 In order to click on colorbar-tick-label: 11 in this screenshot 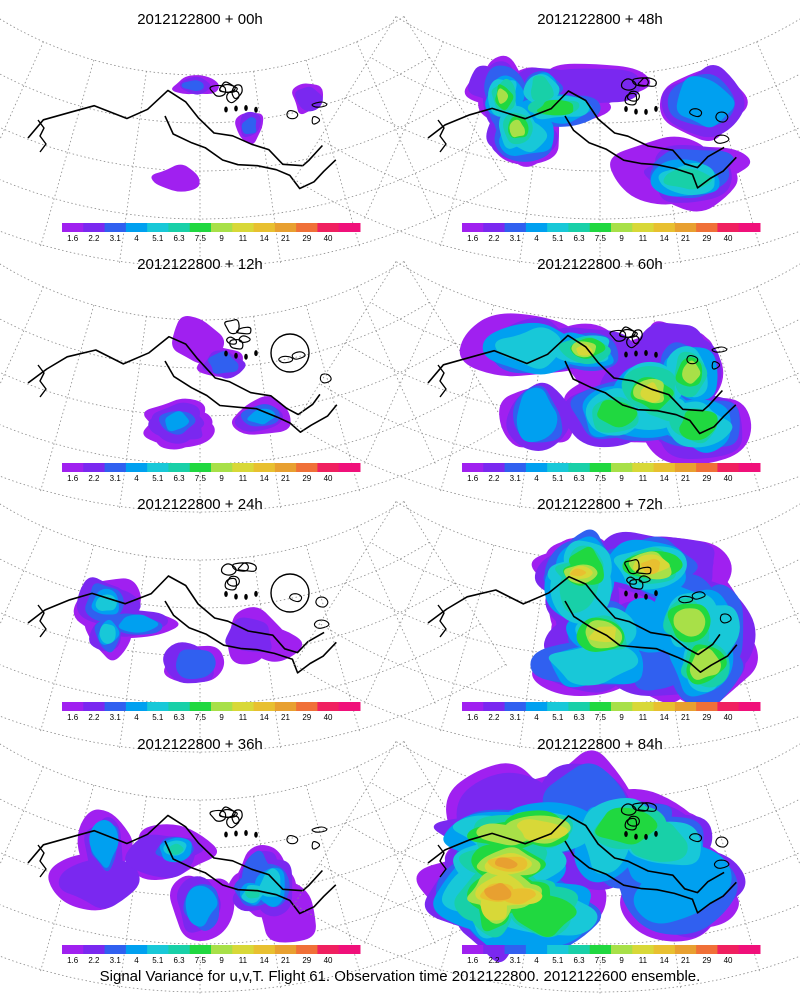, I will do `click(243, 478)`.